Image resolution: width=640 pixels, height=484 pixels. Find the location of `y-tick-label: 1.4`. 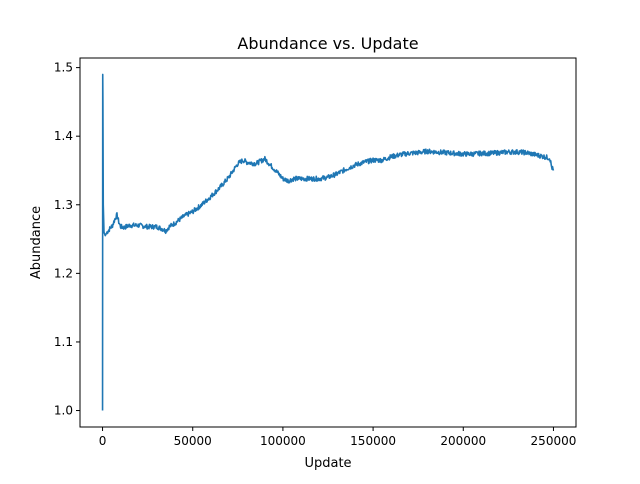

y-tick-label: 1.4 is located at coordinates (63, 136).